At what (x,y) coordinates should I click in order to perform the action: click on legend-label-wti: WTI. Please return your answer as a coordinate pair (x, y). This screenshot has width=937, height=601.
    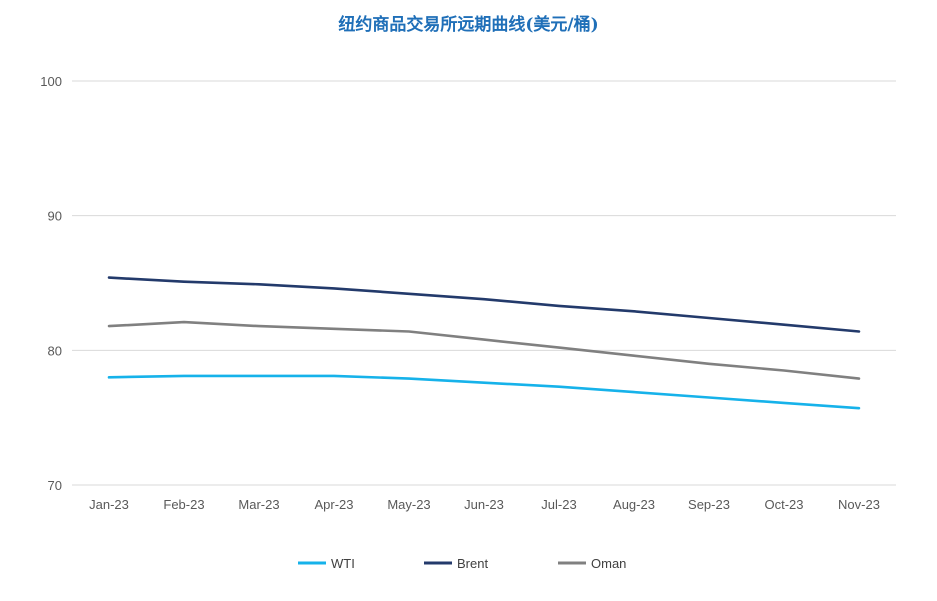
    Looking at the image, I should click on (343, 563).